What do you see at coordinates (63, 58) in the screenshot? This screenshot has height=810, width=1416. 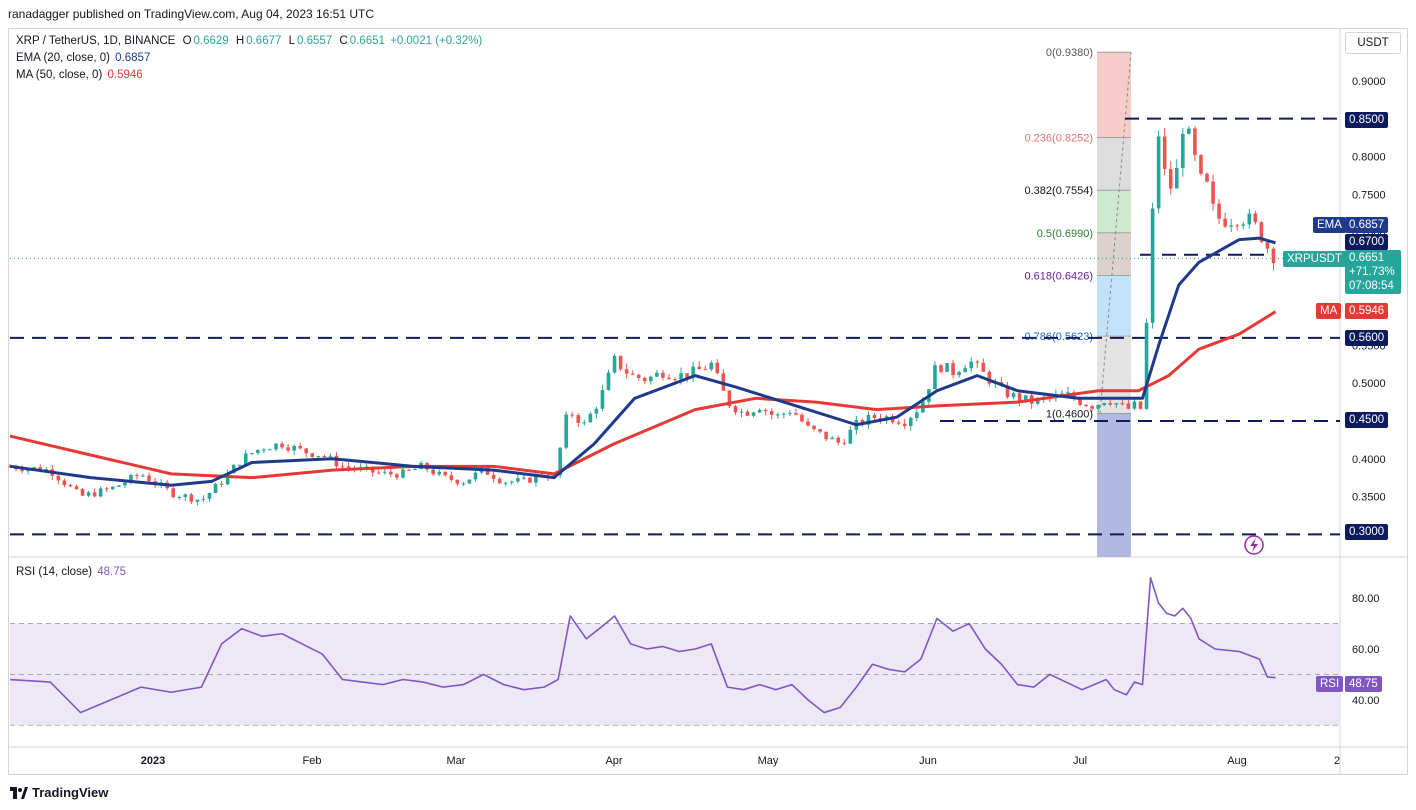 I see `ema-label: EMA (20, close, 0)` at bounding box center [63, 58].